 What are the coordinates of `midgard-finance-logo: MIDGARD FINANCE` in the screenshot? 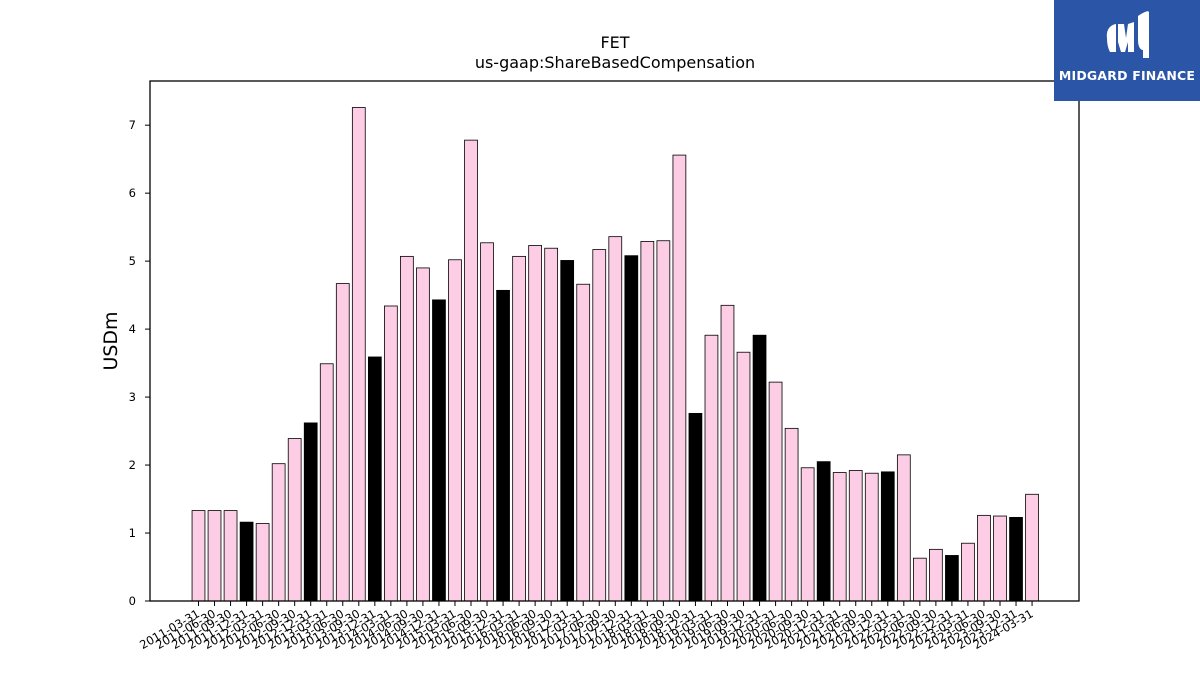 It's located at (1127, 50).